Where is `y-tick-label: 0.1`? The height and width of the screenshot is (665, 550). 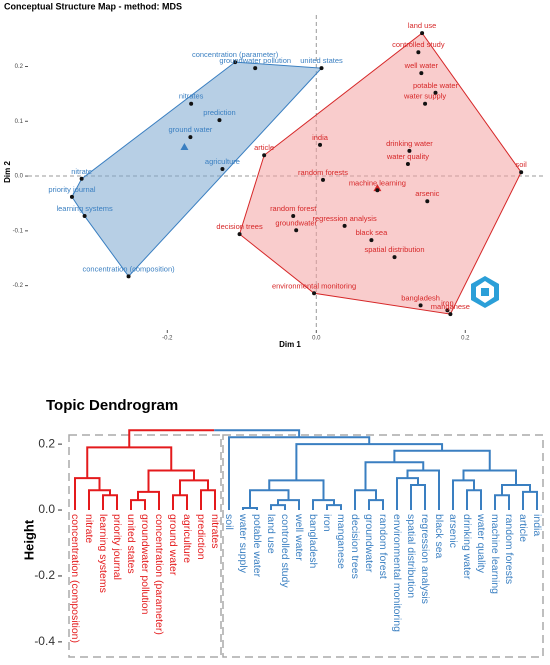
y-tick-label: 0.1 is located at coordinates (19, 122).